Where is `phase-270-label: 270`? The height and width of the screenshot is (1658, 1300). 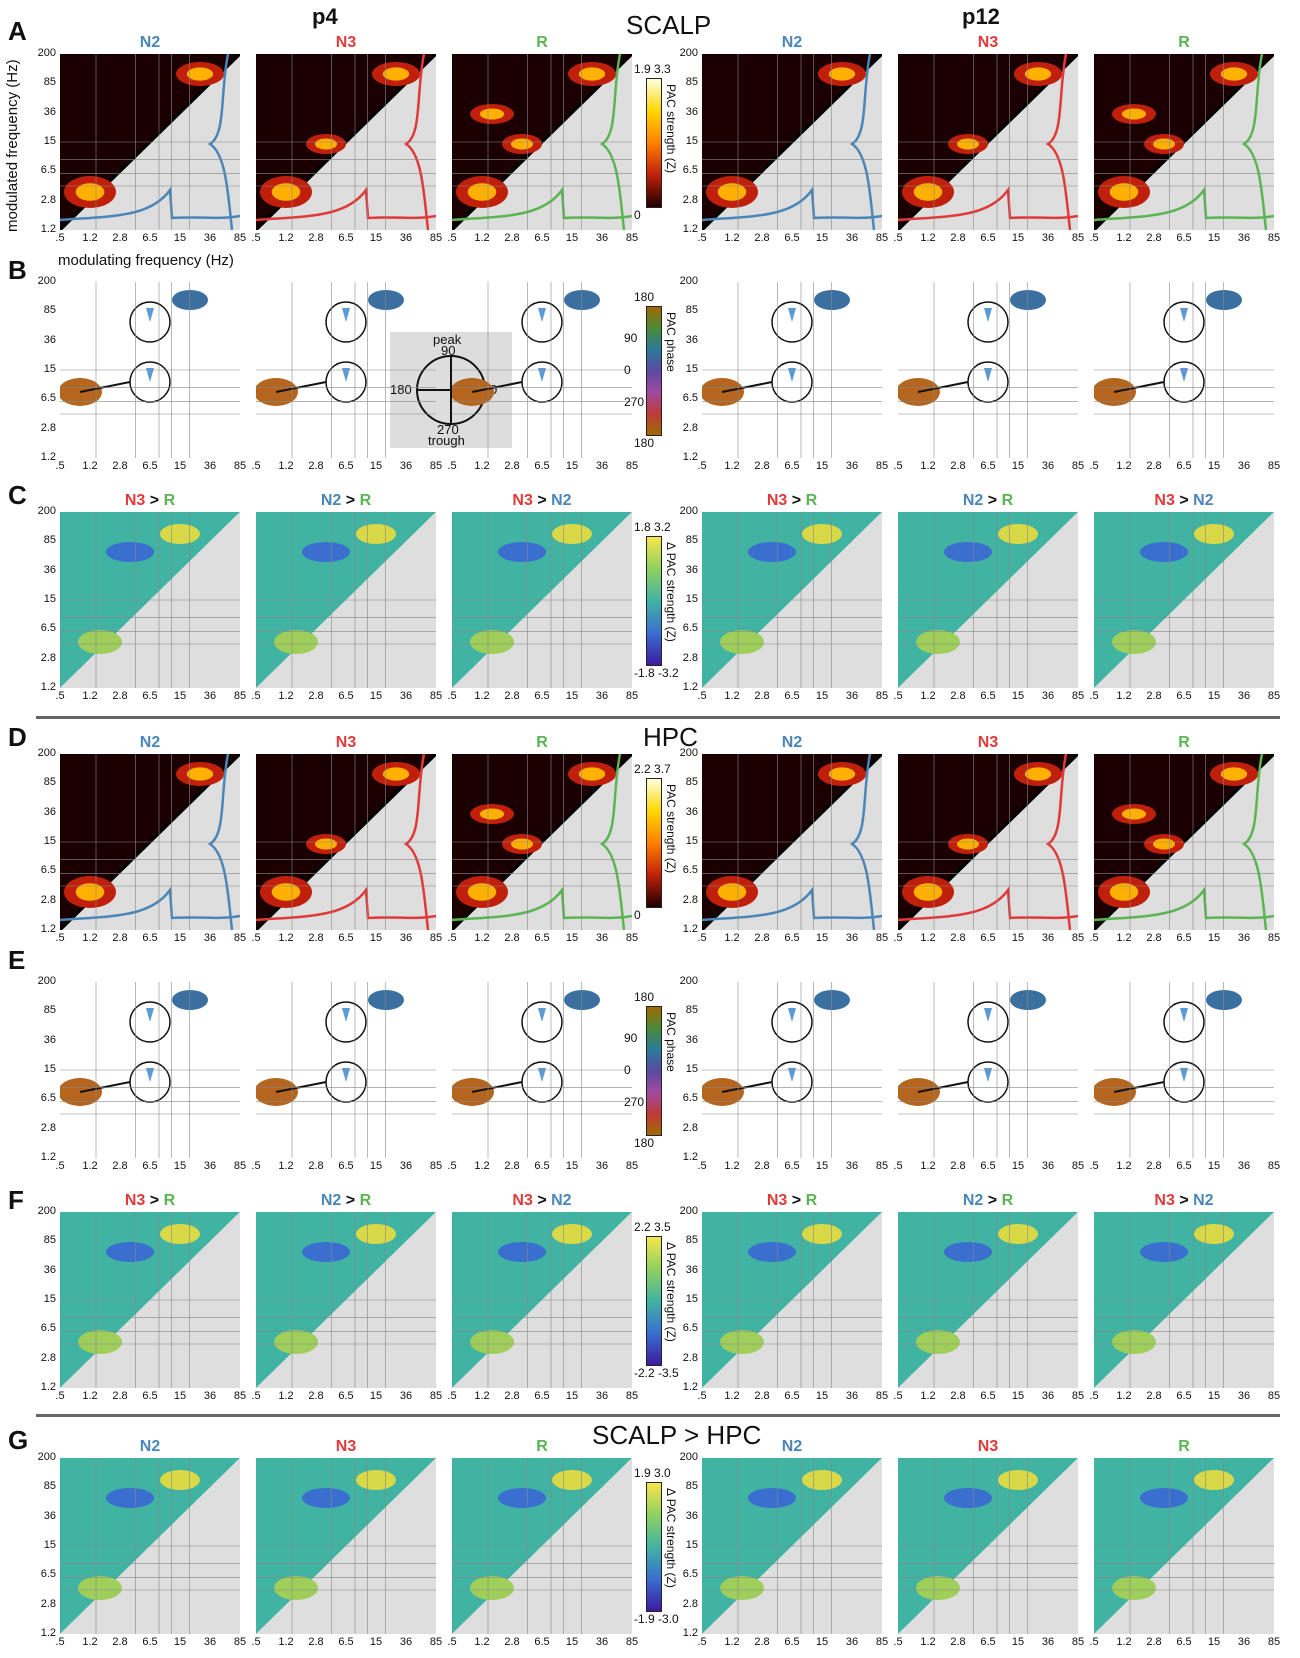 phase-270-label: 270 is located at coordinates (448, 429).